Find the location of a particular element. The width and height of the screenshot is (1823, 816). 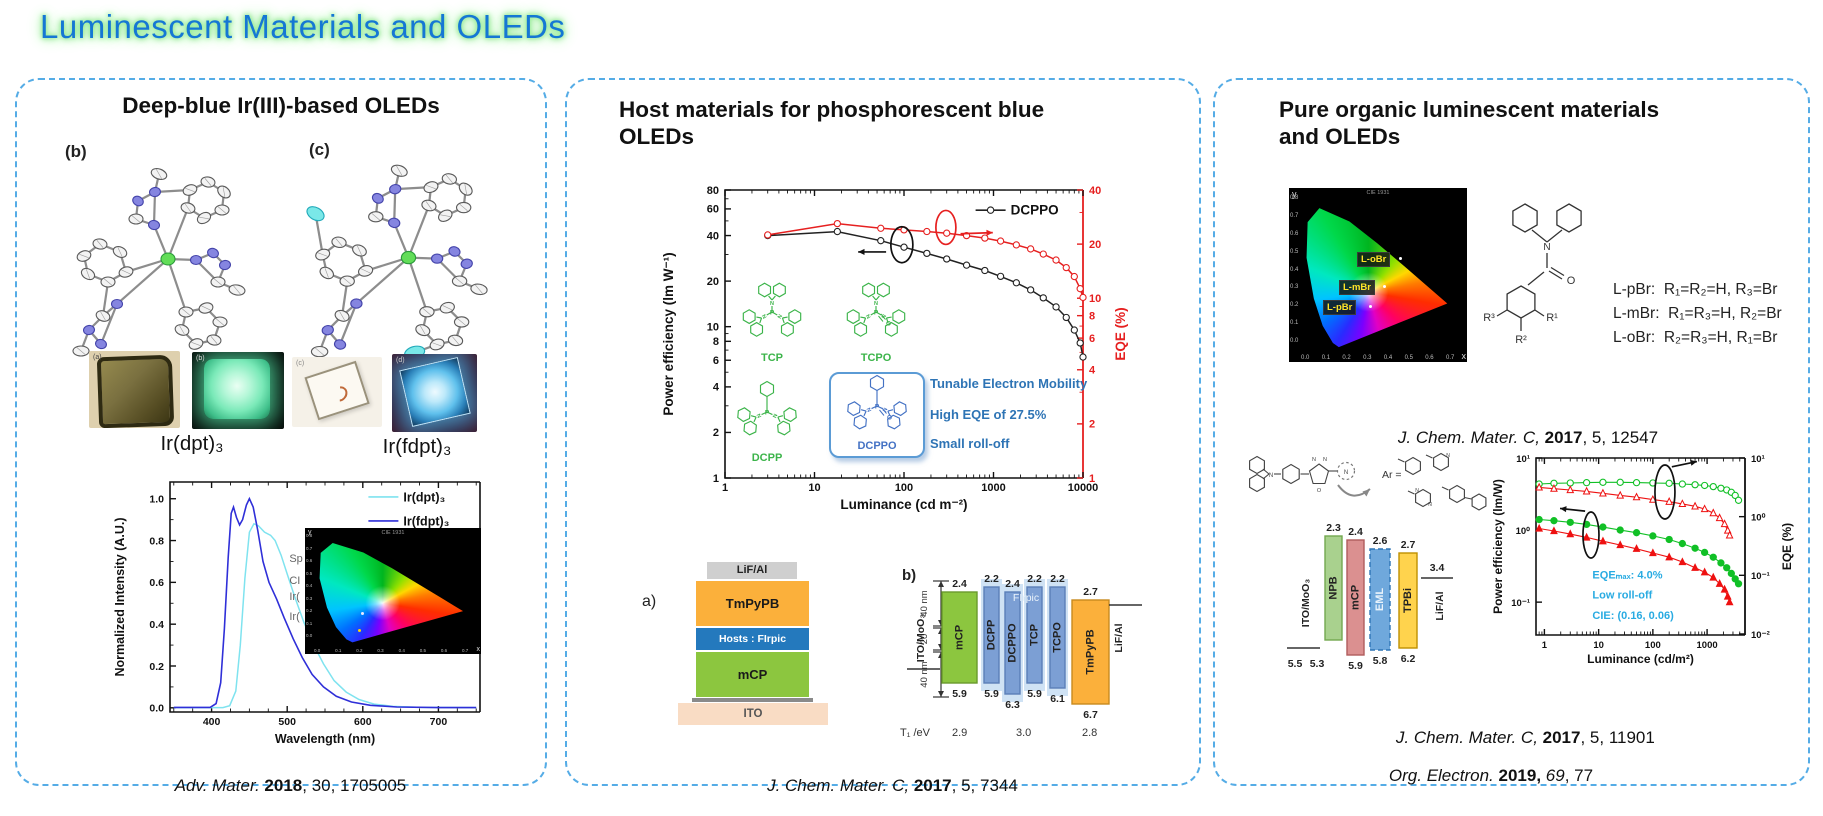

molecule-tcpo: NNNPO is located at coordinates (876, 309).